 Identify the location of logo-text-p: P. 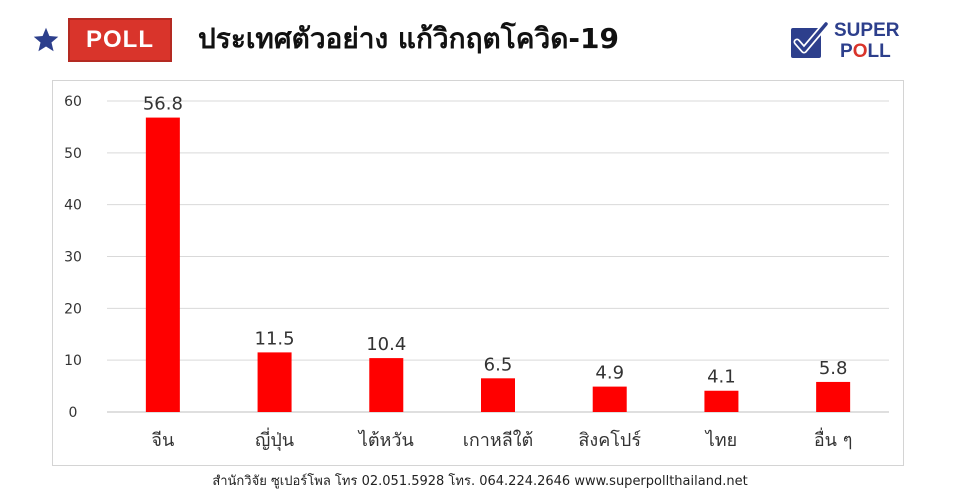
(846, 51).